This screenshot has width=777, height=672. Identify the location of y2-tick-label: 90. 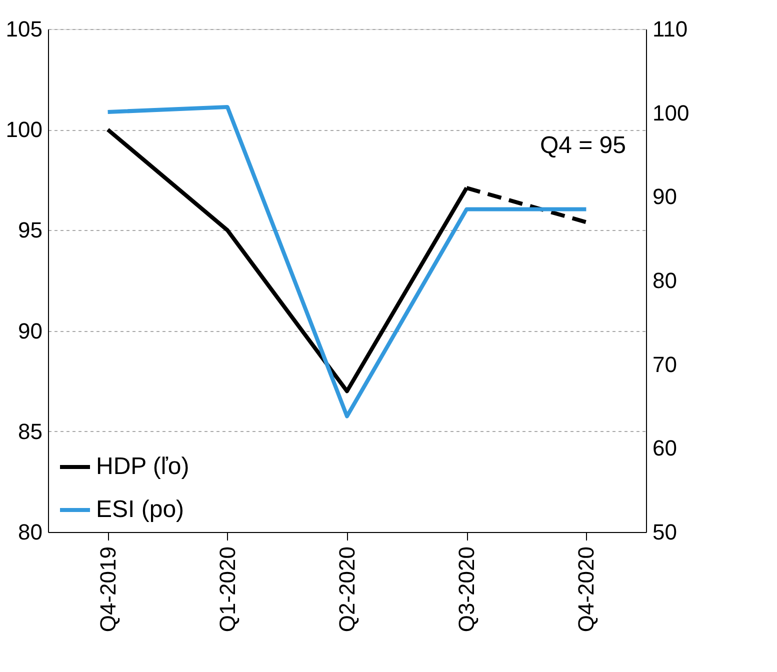
(664, 197).